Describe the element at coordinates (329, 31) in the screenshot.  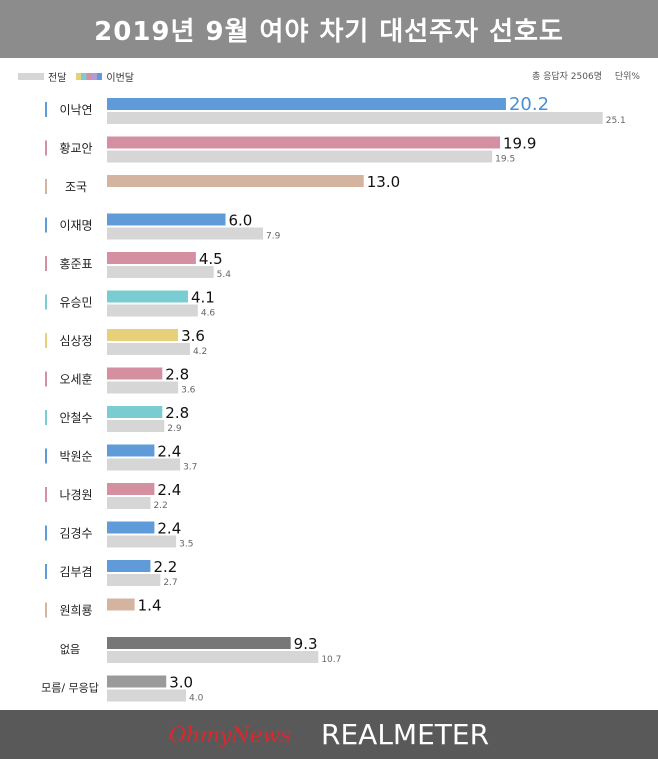
I see `chart-title: 2019년 9월 여야 차기 대선주자 선호도` at that location.